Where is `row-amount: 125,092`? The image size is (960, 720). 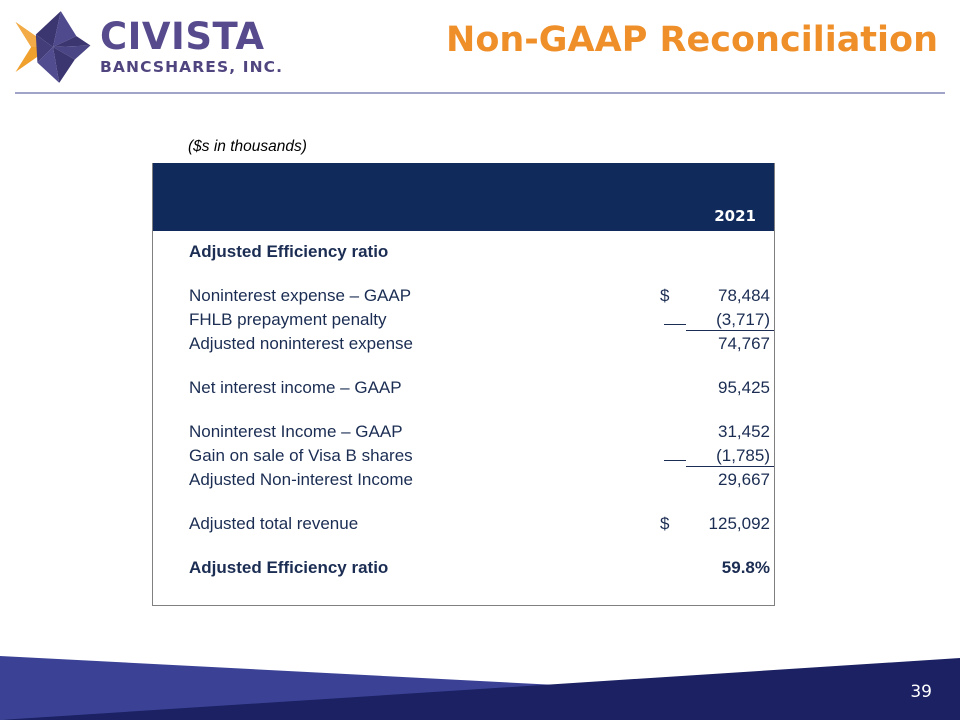
row-amount: 125,092 is located at coordinates (739, 523).